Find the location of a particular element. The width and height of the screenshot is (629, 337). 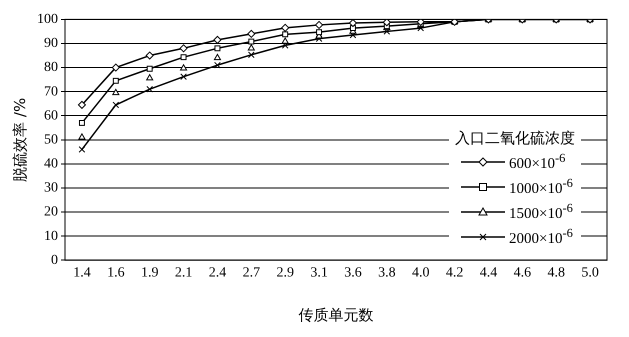

x-axis-title: 传质单元数 is located at coordinates (336, 315).